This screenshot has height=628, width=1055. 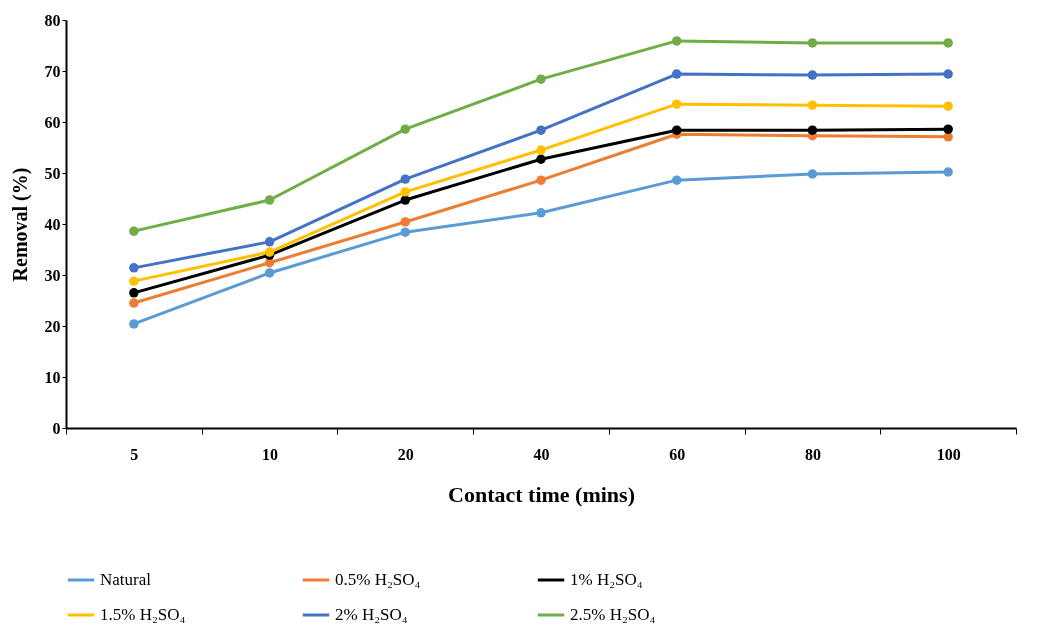 What do you see at coordinates (541, 494) in the screenshot?
I see `x-axis-title: Contact time (mins)` at bounding box center [541, 494].